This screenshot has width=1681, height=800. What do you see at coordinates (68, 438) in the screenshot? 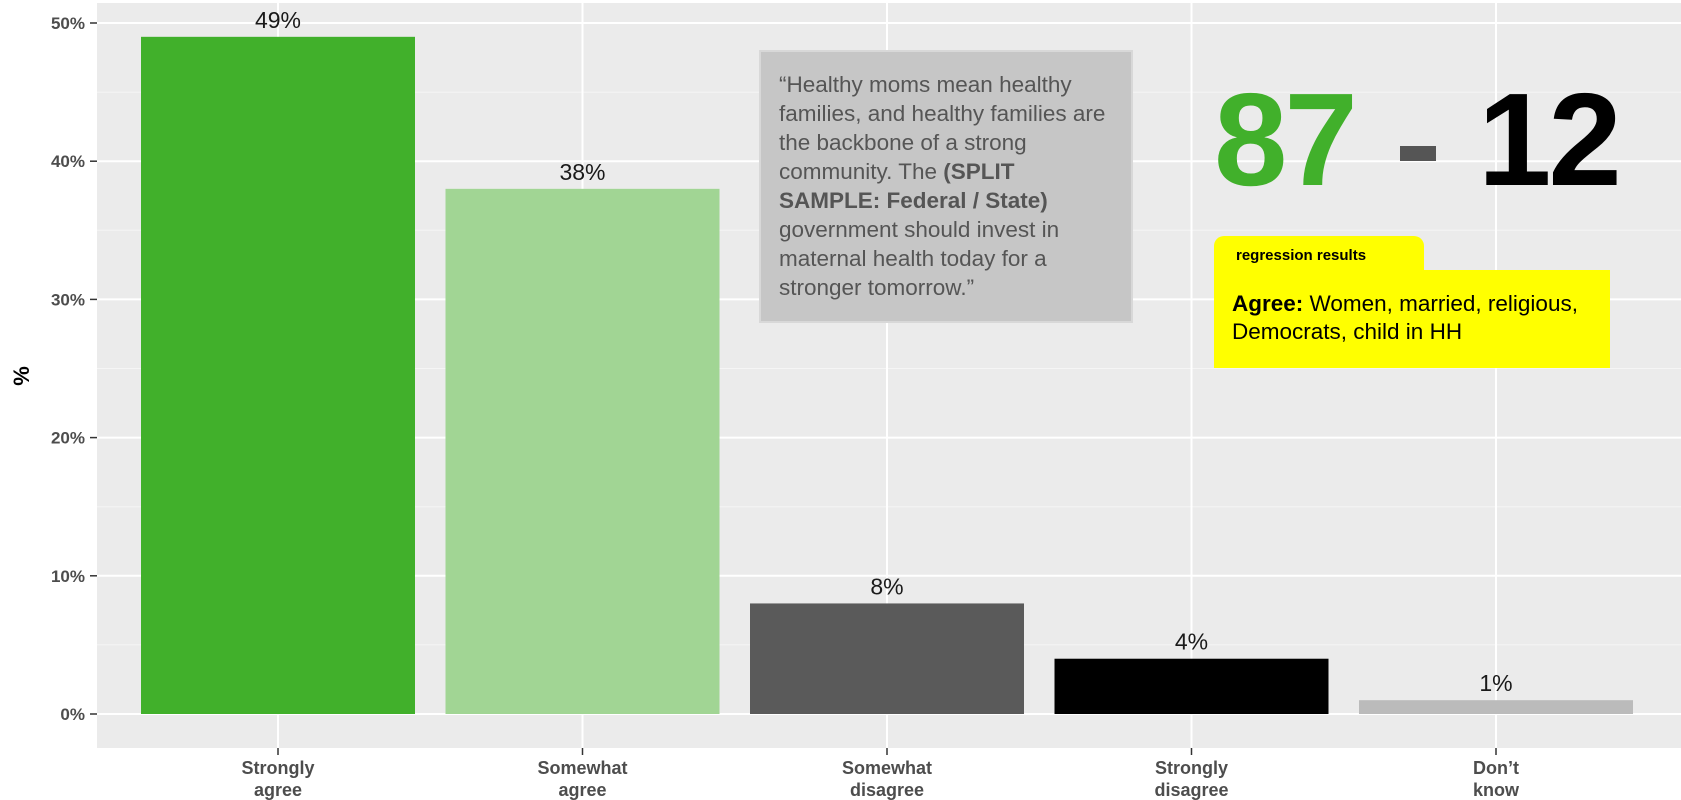
I see `y-tick-label: 20%` at bounding box center [68, 438].